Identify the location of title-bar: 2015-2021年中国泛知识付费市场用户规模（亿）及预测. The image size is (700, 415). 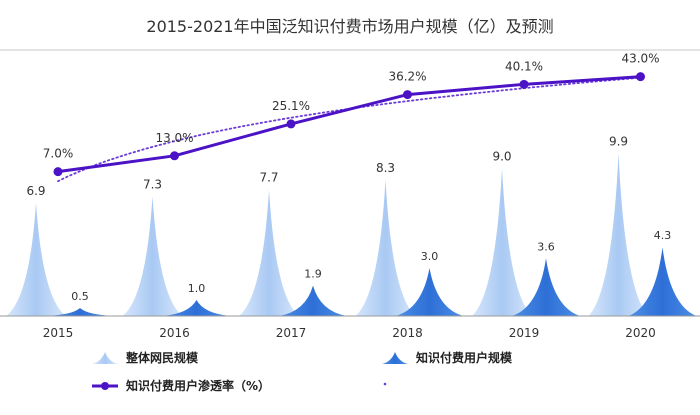
(350, 25).